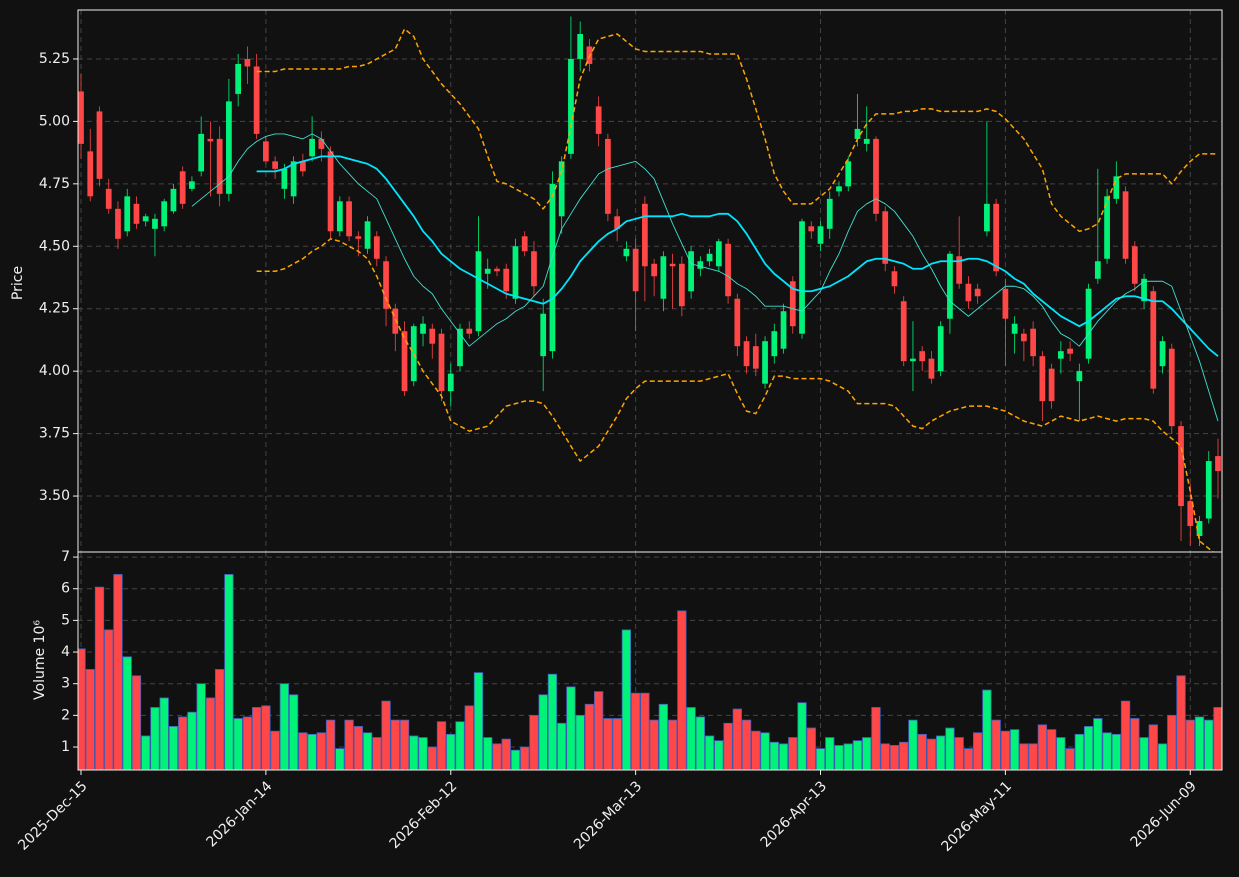 This screenshot has height=877, width=1239. I want to click on volume-axis-label: Volume 10⁶, so click(40, 660).